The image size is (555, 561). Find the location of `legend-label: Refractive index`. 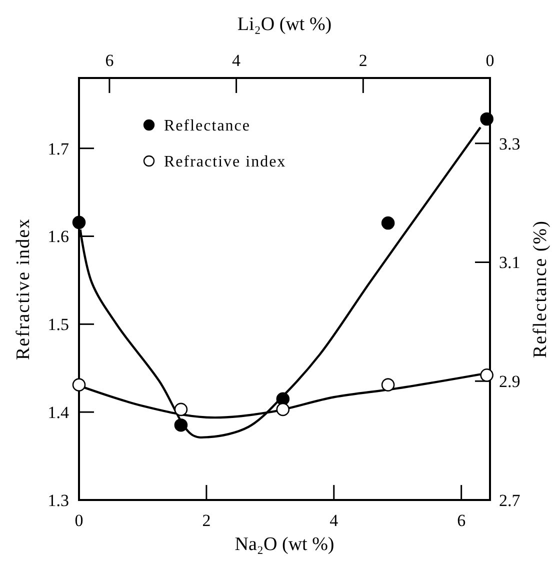

legend-label: Refractive index is located at coordinates (225, 162).